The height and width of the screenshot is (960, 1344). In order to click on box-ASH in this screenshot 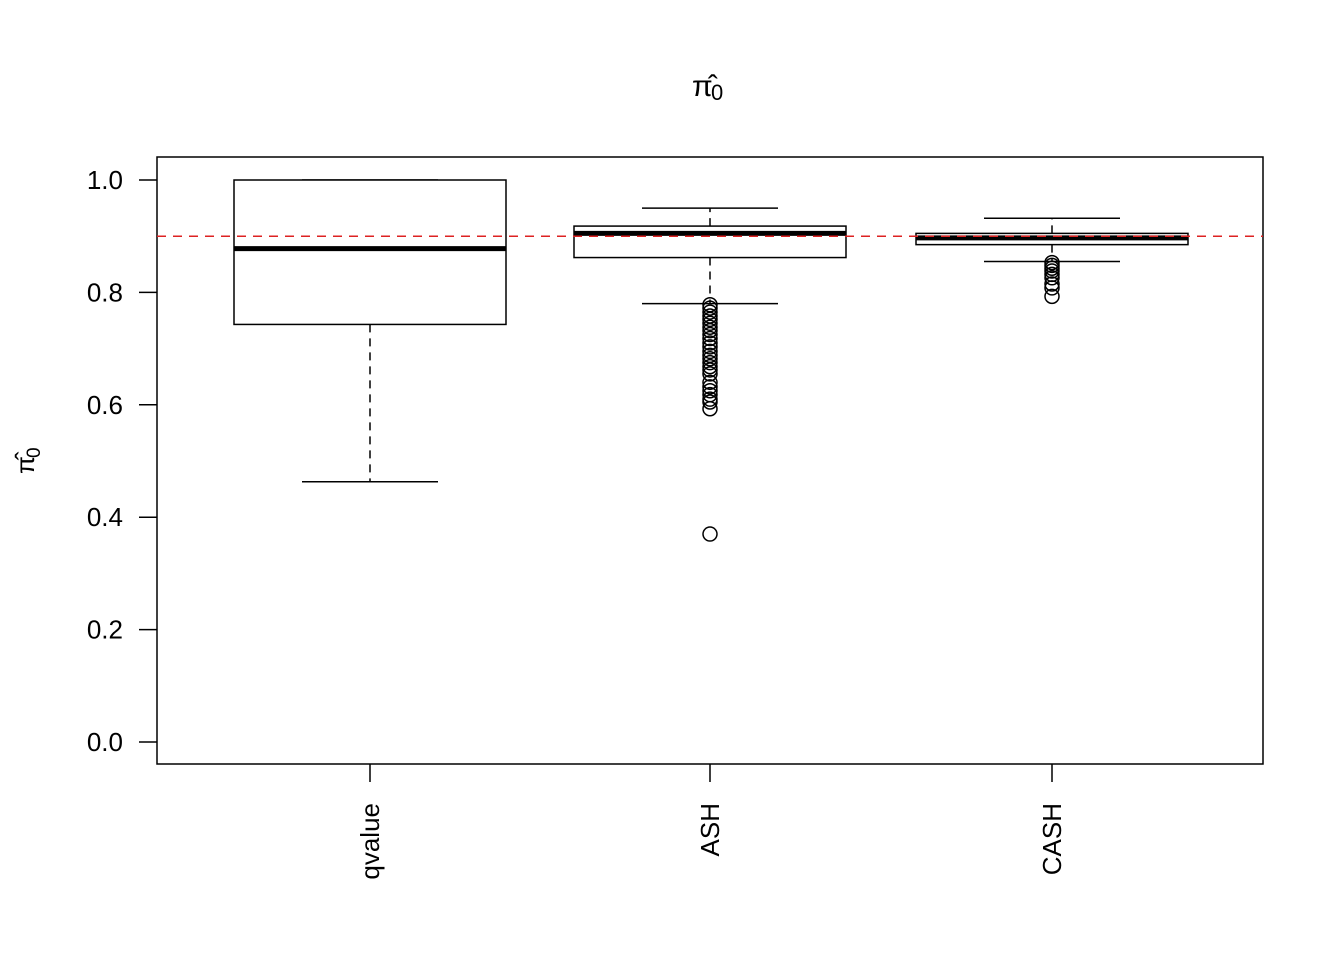, I will do `click(710, 374)`.